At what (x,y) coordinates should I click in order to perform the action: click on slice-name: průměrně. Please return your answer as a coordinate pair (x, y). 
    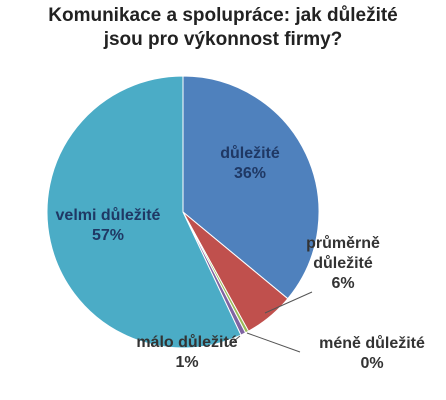
    Looking at the image, I should click on (343, 243).